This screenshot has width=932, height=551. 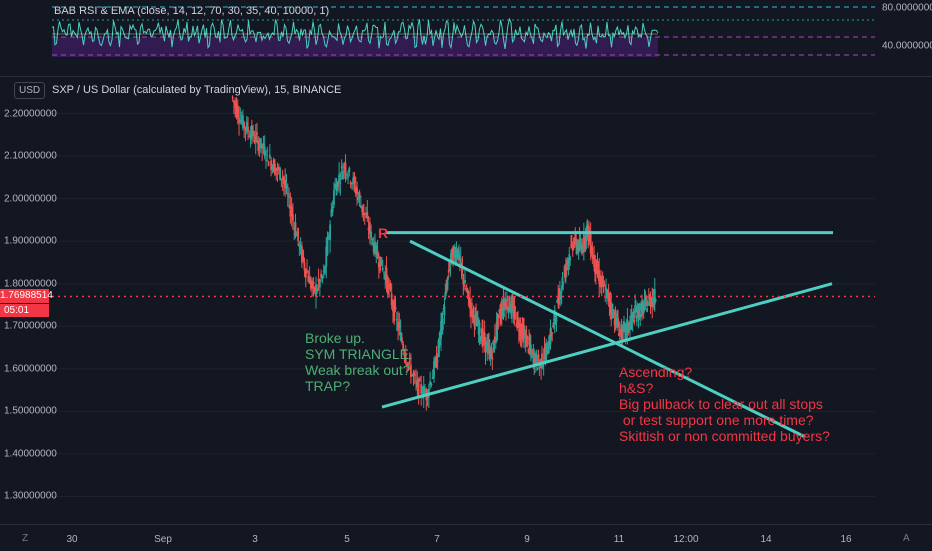 What do you see at coordinates (466, 537) in the screenshot?
I see `time-axis: Z 30 Sep 3 5 7 9 11 12:00 14 16 A` at bounding box center [466, 537].